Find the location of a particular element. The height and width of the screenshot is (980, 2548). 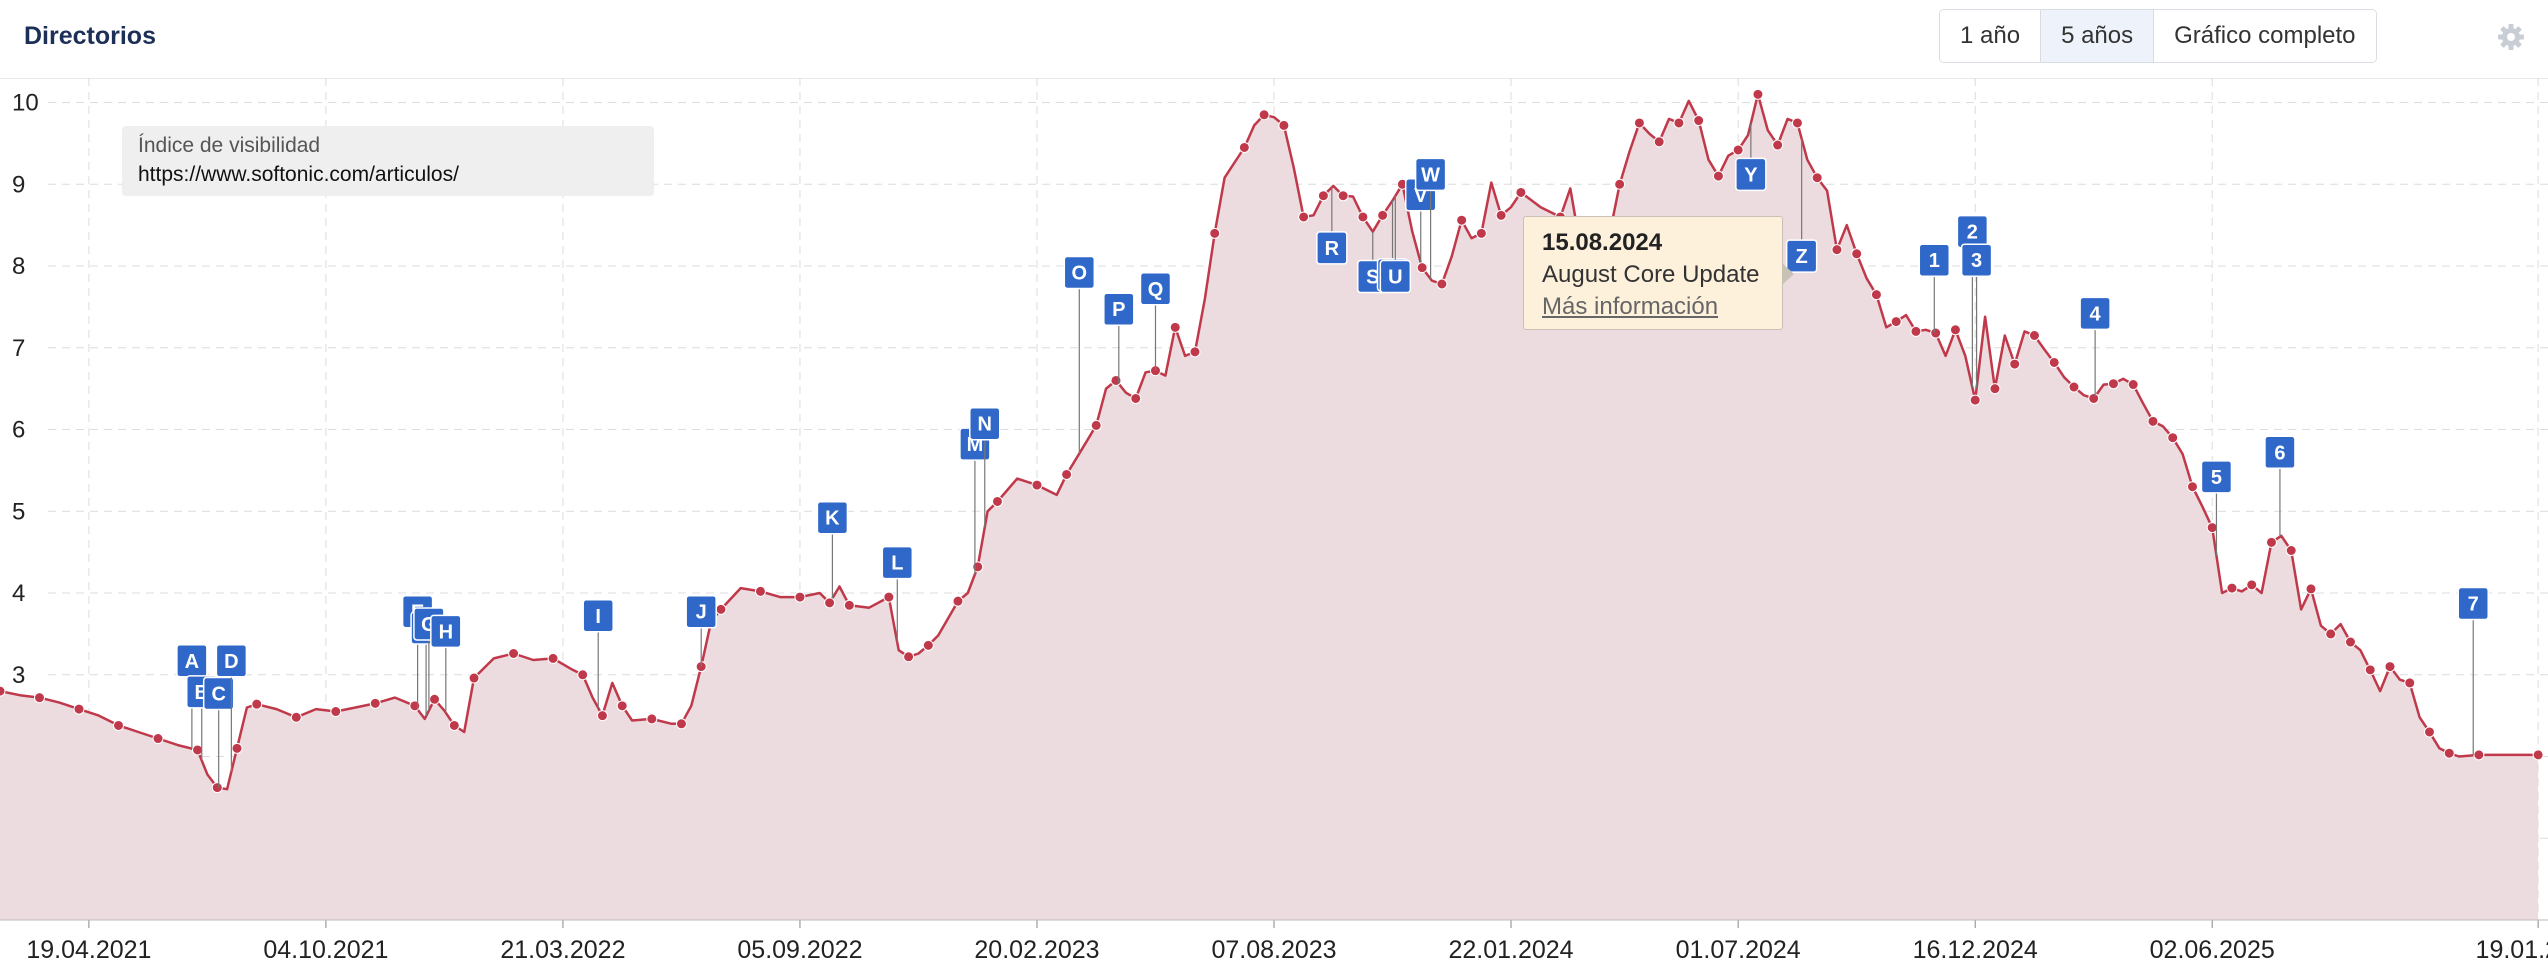

event-flag-u: U is located at coordinates (1395, 276).